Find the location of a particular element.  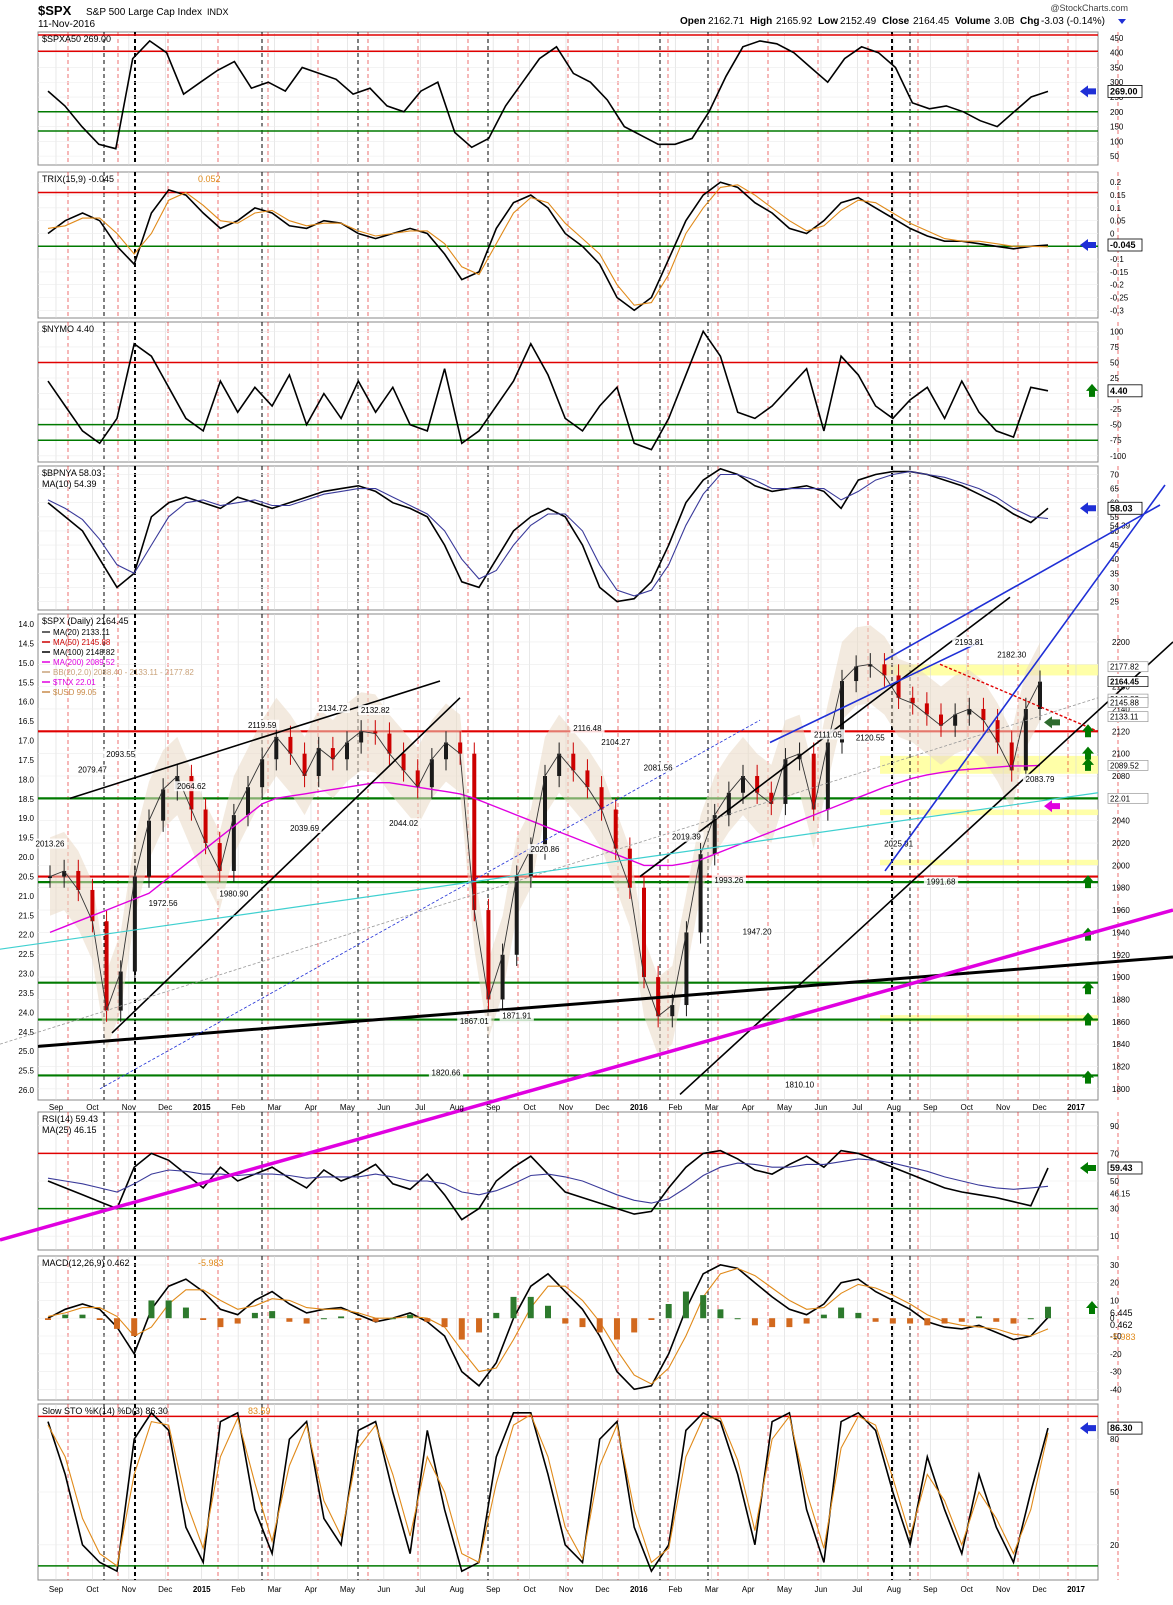

y-tick-label: 30 is located at coordinates (1114, 1209).